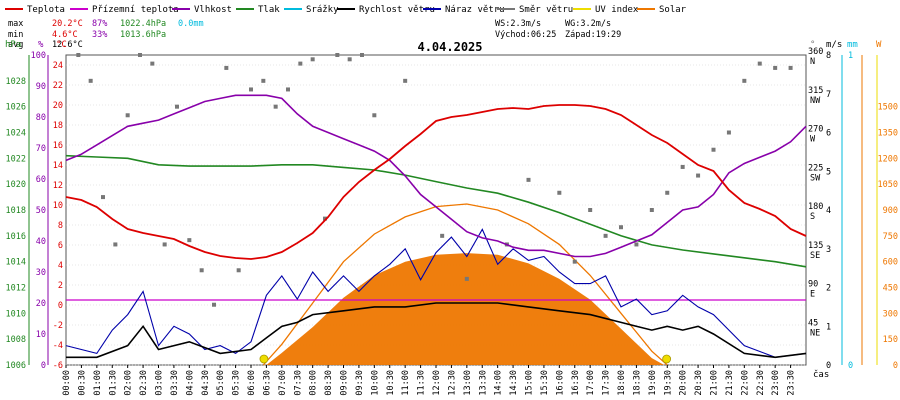 The width and height of the screenshot is (900, 400). Describe the element at coordinates (834, 45) in the screenshot. I see `axis-unit-ms: m/s` at that location.